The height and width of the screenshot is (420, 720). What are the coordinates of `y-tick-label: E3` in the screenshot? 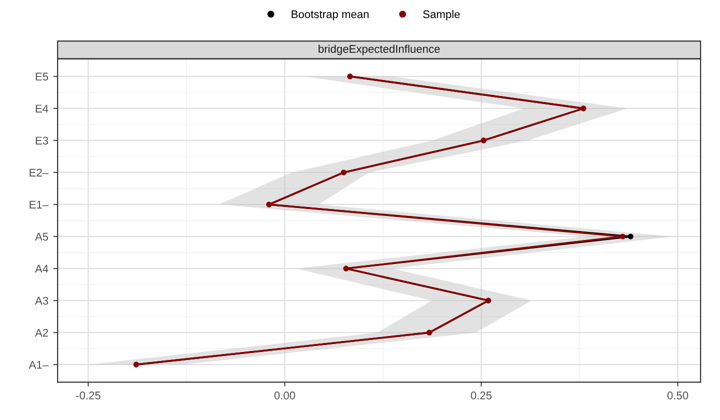 It's located at (42, 140).